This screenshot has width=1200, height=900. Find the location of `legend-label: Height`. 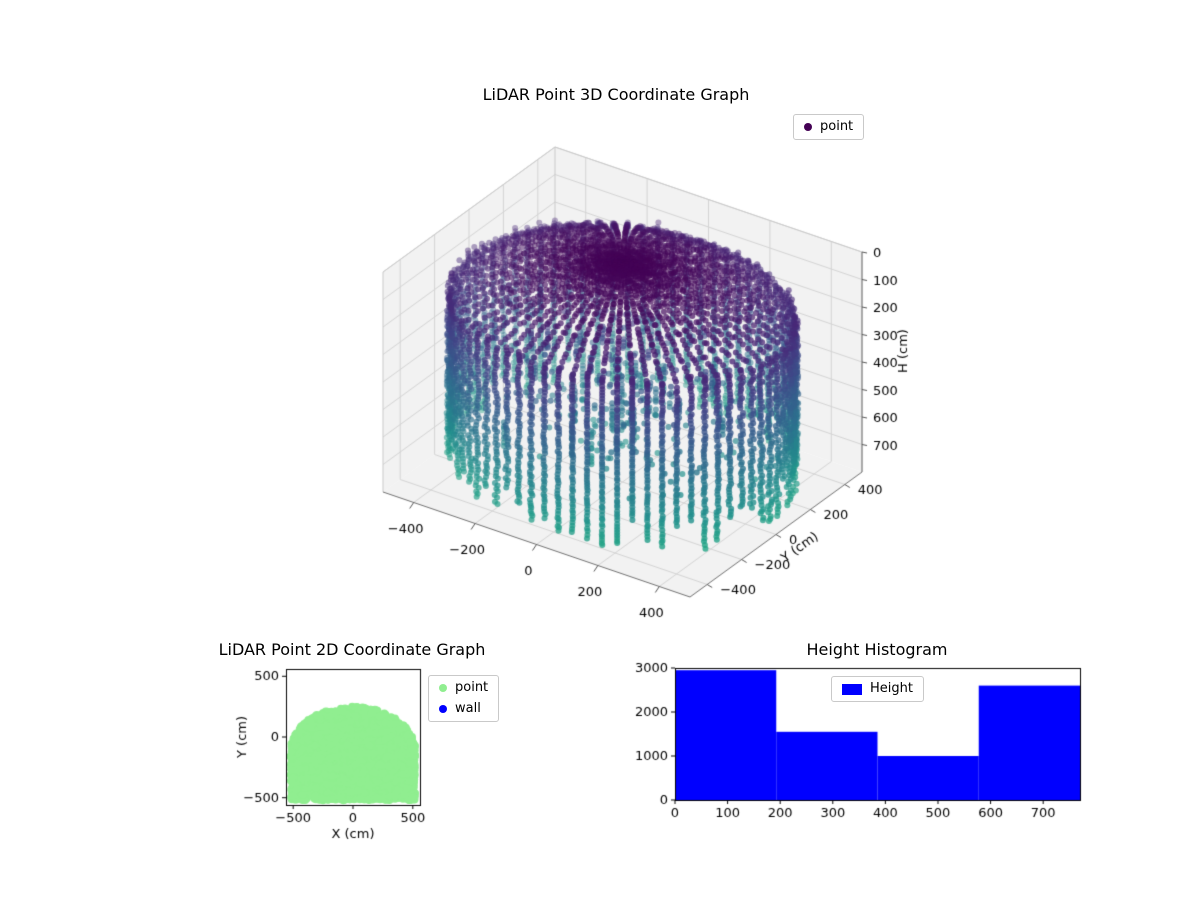

legend-label: Height is located at coordinates (891, 688).